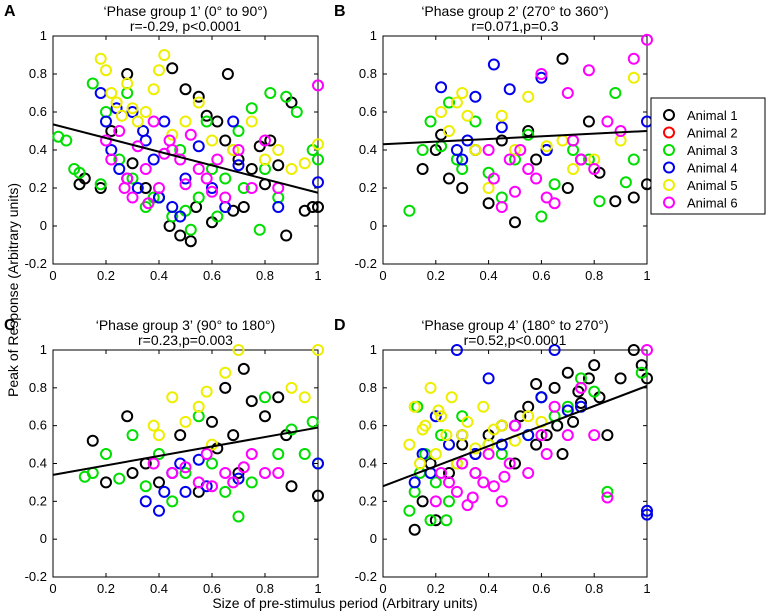 This screenshot has width=768, height=613. What do you see at coordinates (188, 433) in the screenshot?
I see `plot-area` at bounding box center [188, 433].